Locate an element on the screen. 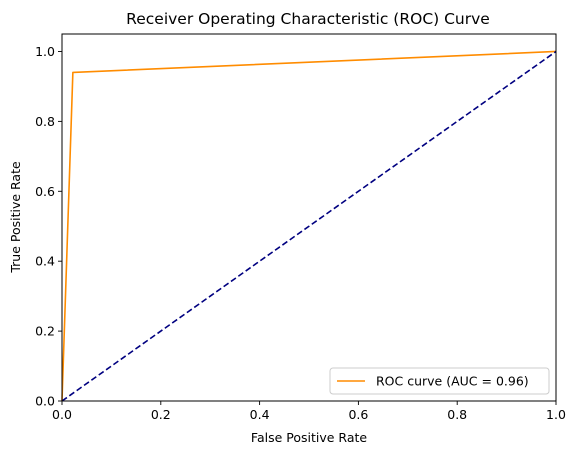 This screenshot has height=455, width=578. x-tick-label: 0.4 is located at coordinates (260, 414).